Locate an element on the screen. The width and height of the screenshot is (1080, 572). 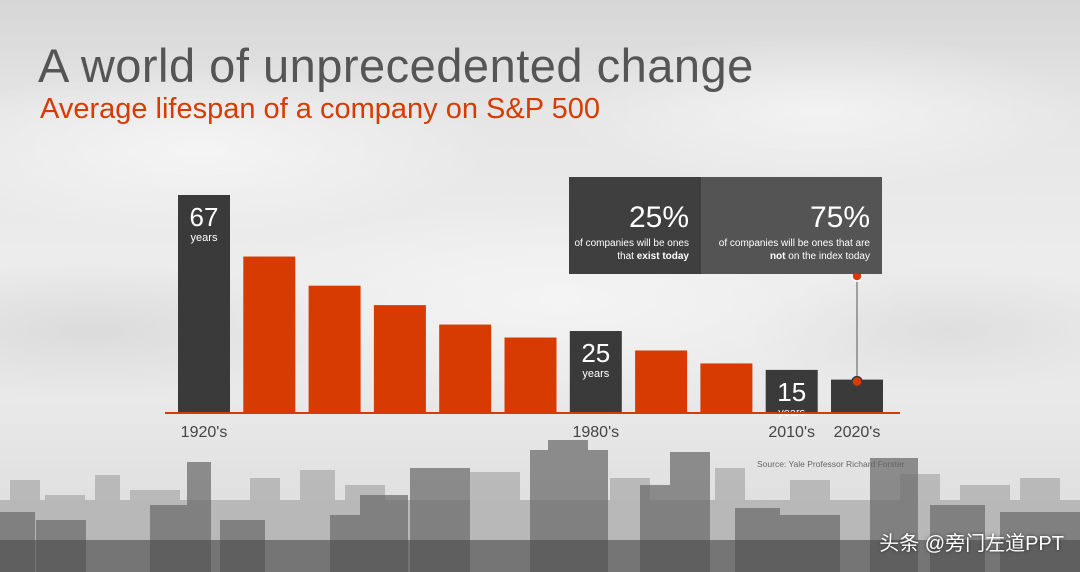
x-tick-label-1: 1920's is located at coordinates (204, 432).